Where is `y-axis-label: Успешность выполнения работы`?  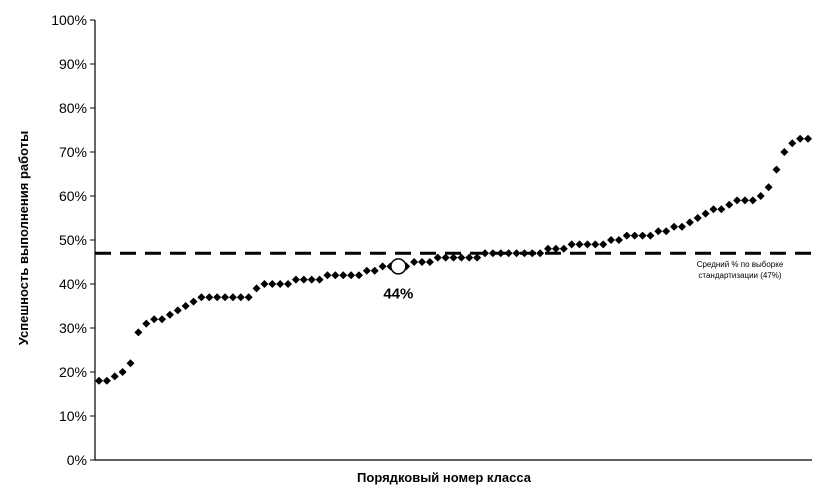 y-axis-label: Успешность выполнения работы is located at coordinates (23, 238).